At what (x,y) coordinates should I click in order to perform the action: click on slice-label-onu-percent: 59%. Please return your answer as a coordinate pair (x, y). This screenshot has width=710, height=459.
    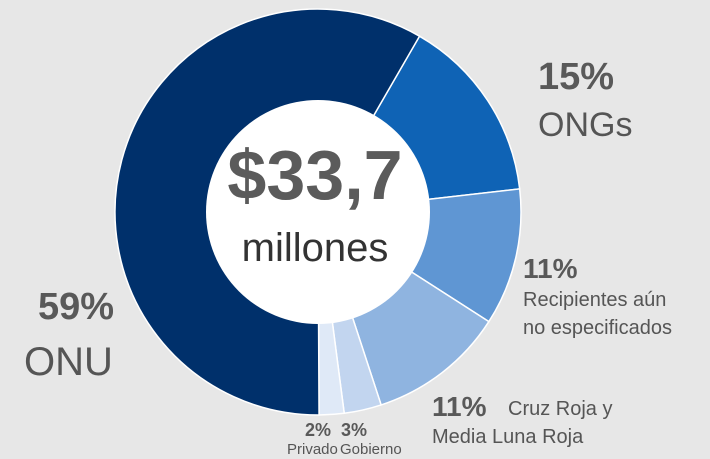
    Looking at the image, I should click on (76, 307).